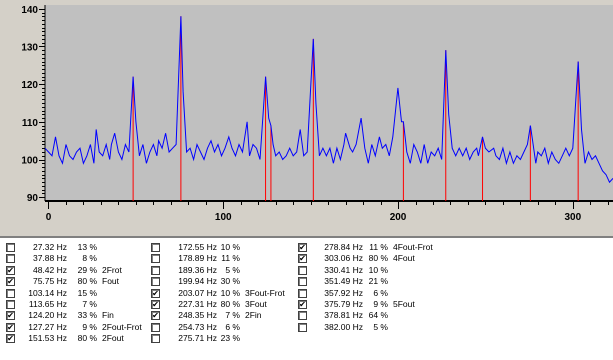  I want to click on peak-row: 275.71 Hz 23 %, so click(306, 338).